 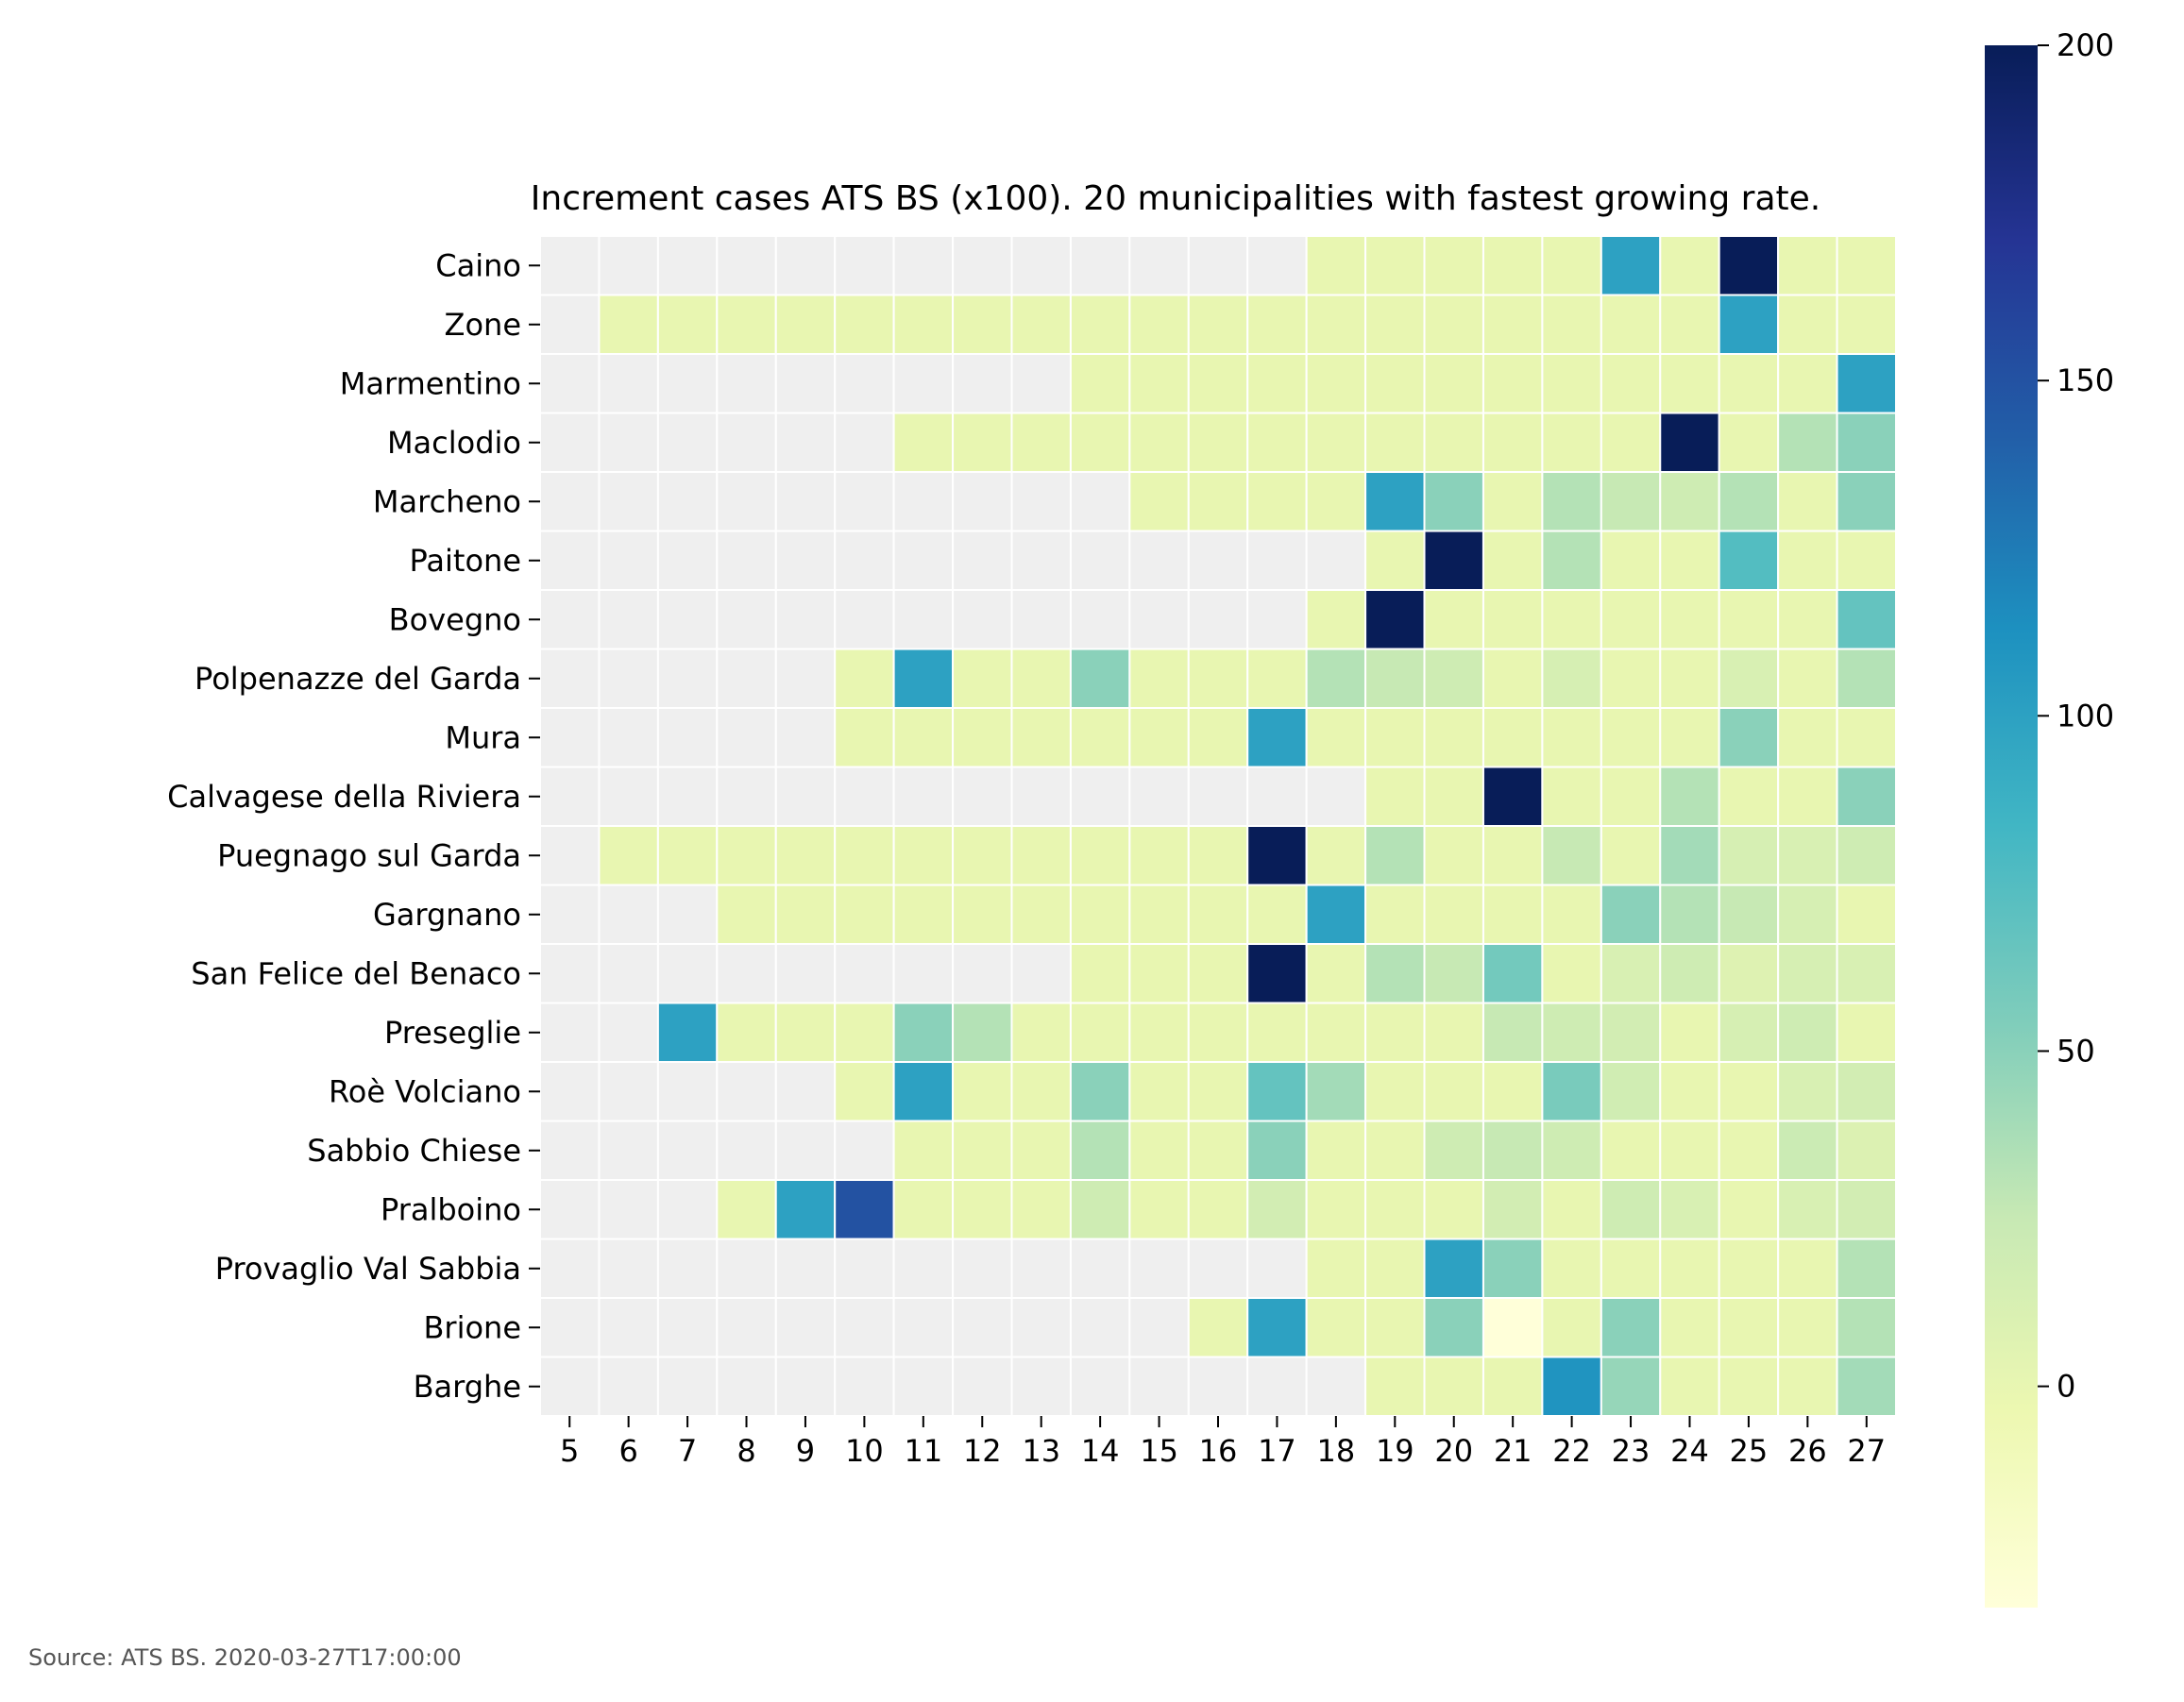 What do you see at coordinates (1218, 1451) in the screenshot?
I see `x-tick-label: 16` at bounding box center [1218, 1451].